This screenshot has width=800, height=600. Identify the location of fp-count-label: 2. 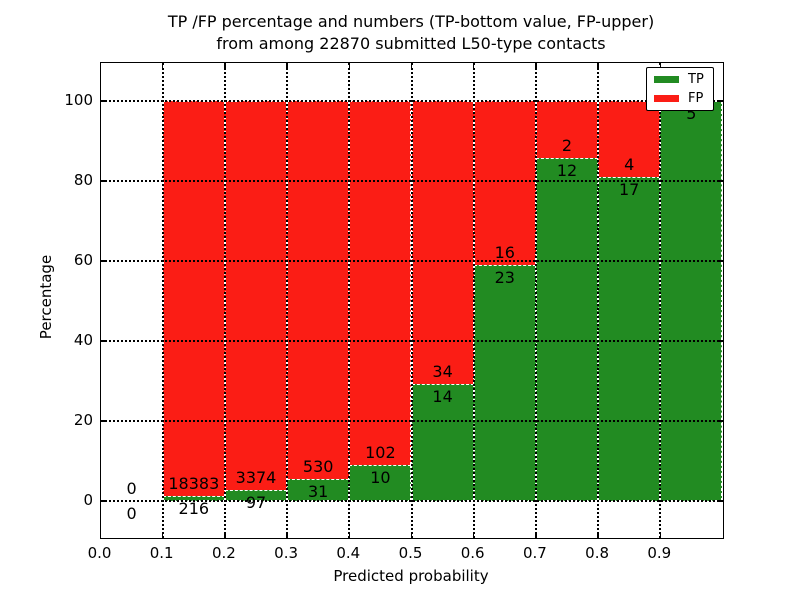
(567, 146).